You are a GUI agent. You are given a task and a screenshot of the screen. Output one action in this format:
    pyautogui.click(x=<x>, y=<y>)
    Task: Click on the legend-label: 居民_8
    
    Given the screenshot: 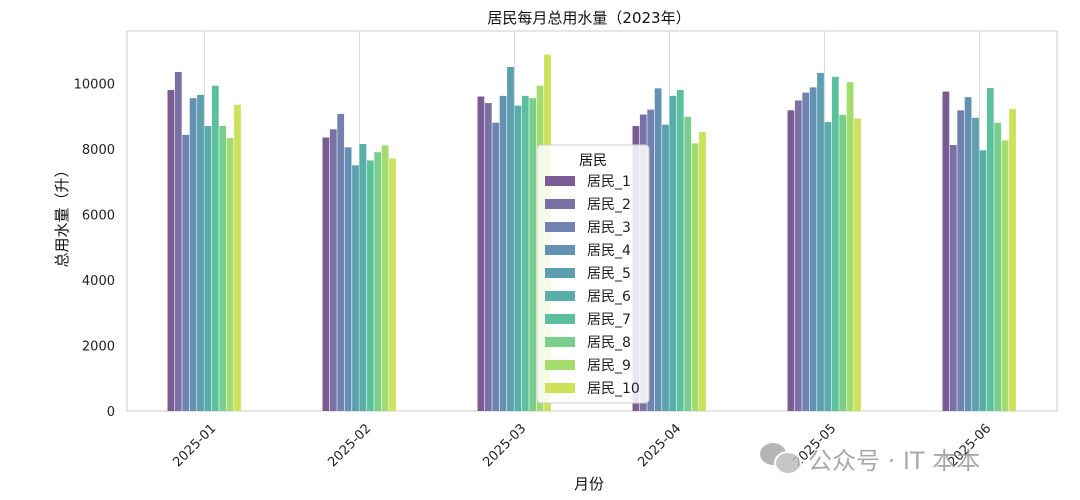 What is the action you would take?
    pyautogui.click(x=609, y=343)
    